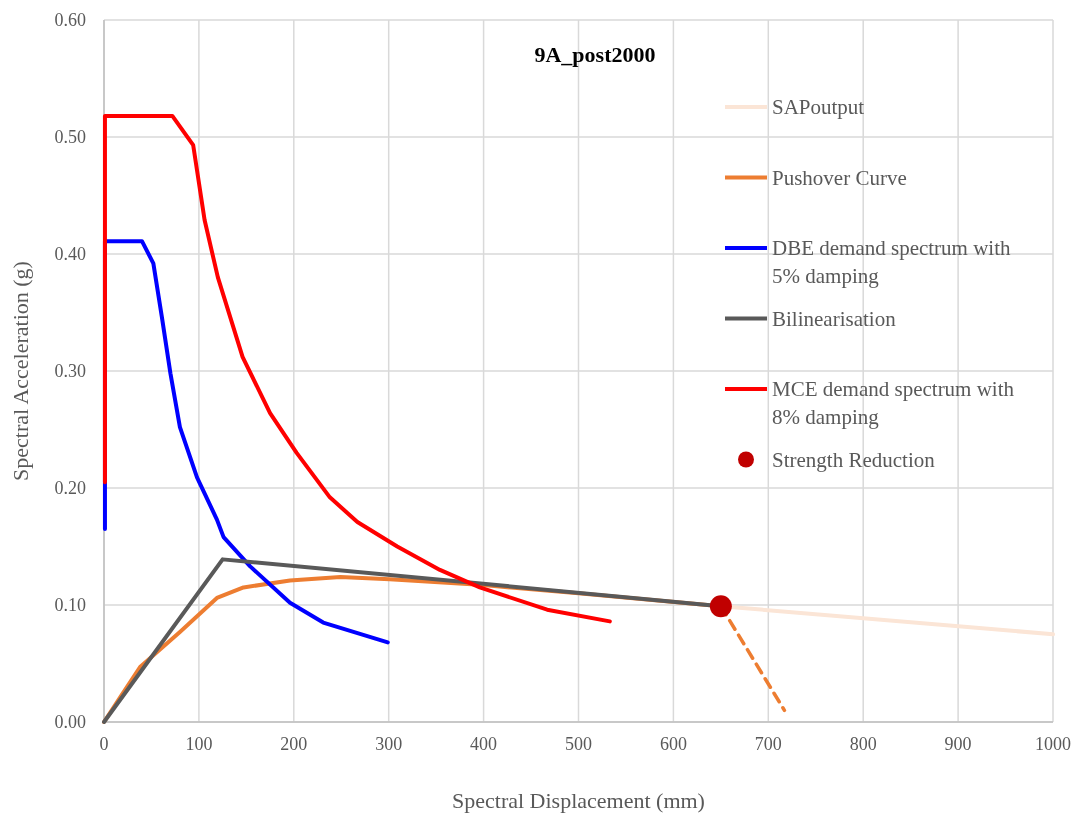 This screenshot has width=1088, height=816. I want to click on x-tick-label: 400, so click(484, 744).